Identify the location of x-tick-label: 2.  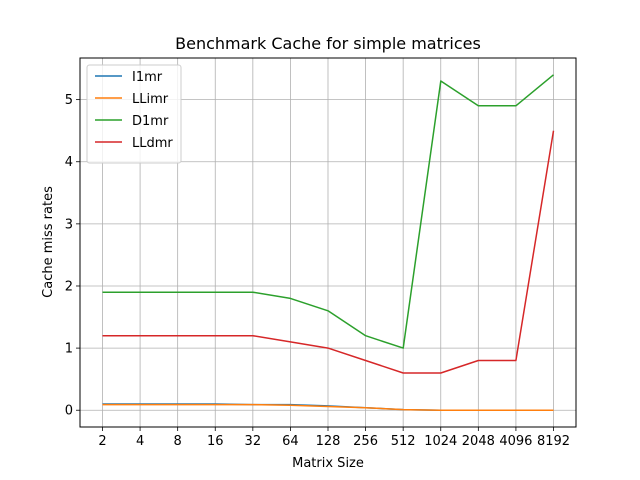
(102, 441).